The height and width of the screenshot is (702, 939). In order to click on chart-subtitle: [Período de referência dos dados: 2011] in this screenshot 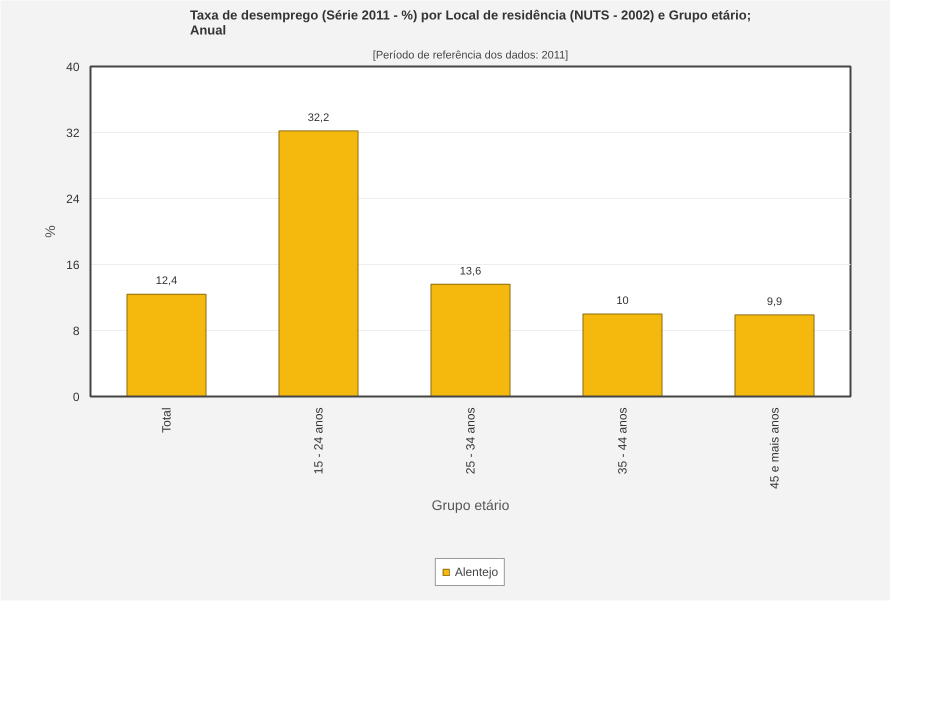, I will do `click(470, 56)`.